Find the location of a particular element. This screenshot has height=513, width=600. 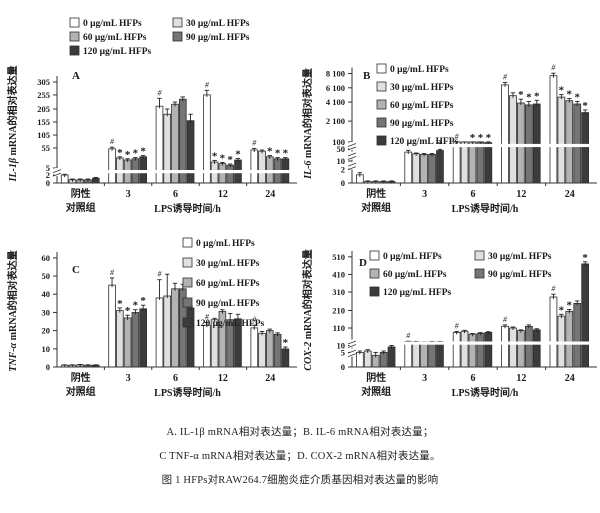

y-tick-label: 55 is located at coordinates (46, 148).